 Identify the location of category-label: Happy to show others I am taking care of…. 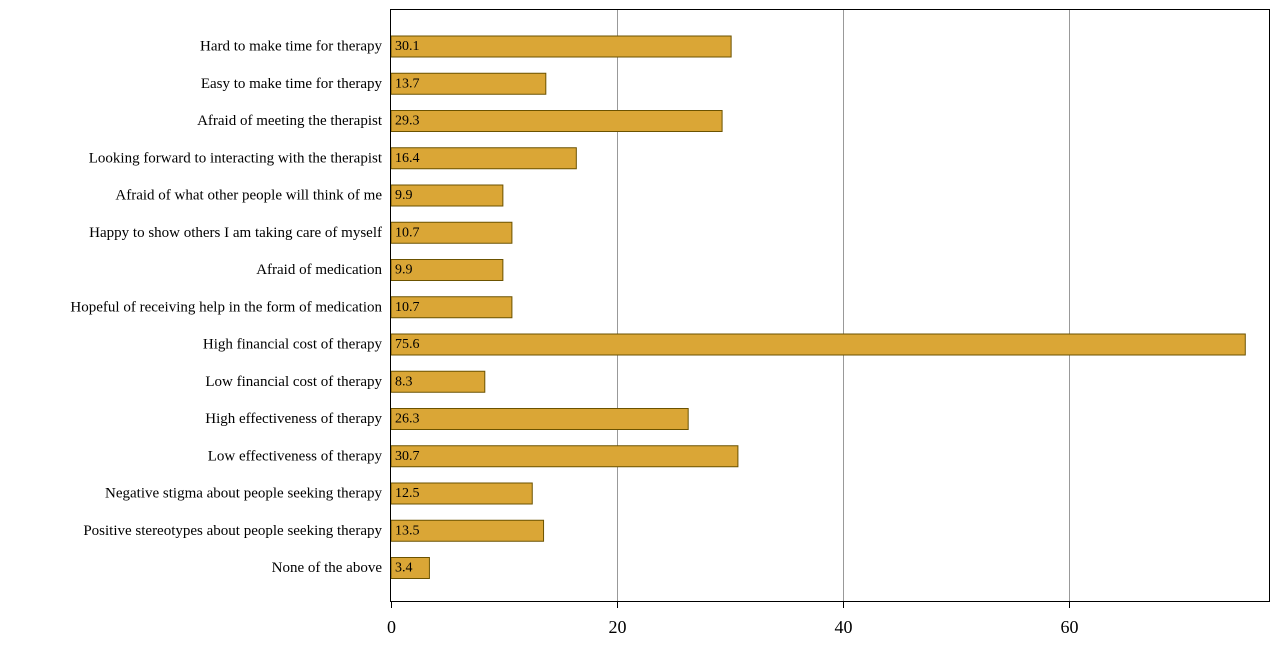
(235, 233).